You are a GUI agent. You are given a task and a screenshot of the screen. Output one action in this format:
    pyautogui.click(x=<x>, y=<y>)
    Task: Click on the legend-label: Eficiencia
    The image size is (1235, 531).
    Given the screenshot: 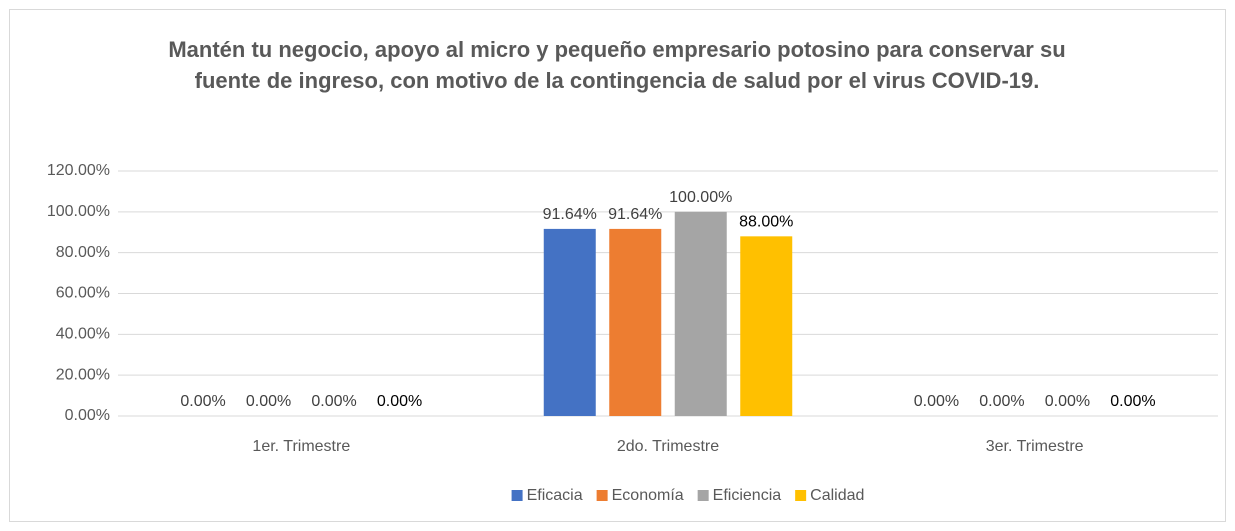 What is the action you would take?
    pyautogui.click(x=747, y=495)
    